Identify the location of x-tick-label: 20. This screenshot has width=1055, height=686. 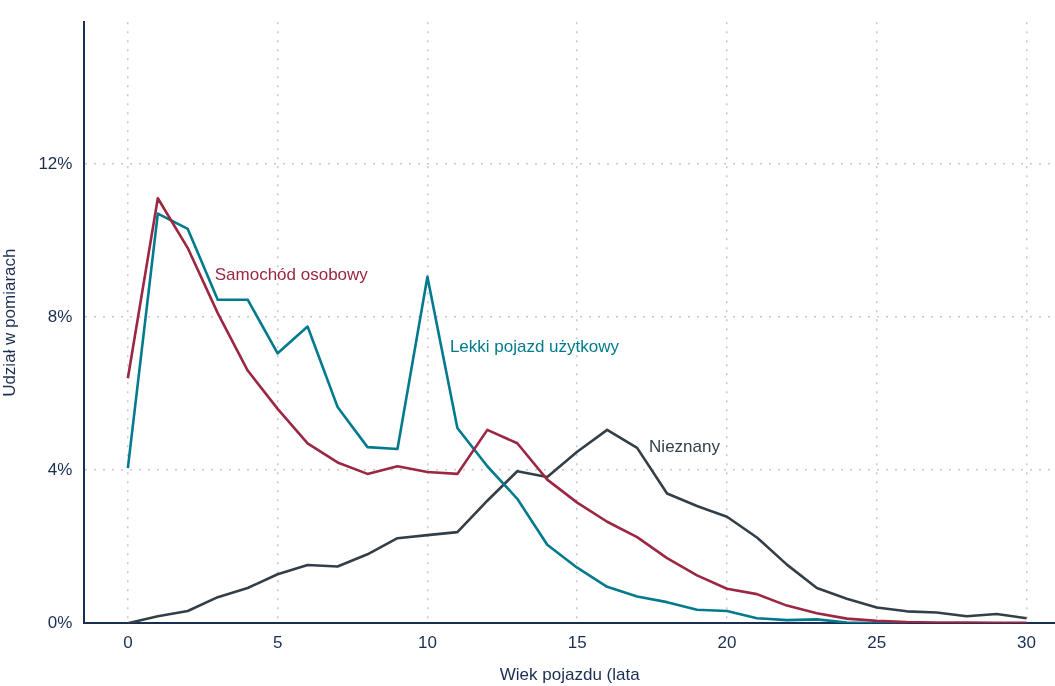
(727, 643).